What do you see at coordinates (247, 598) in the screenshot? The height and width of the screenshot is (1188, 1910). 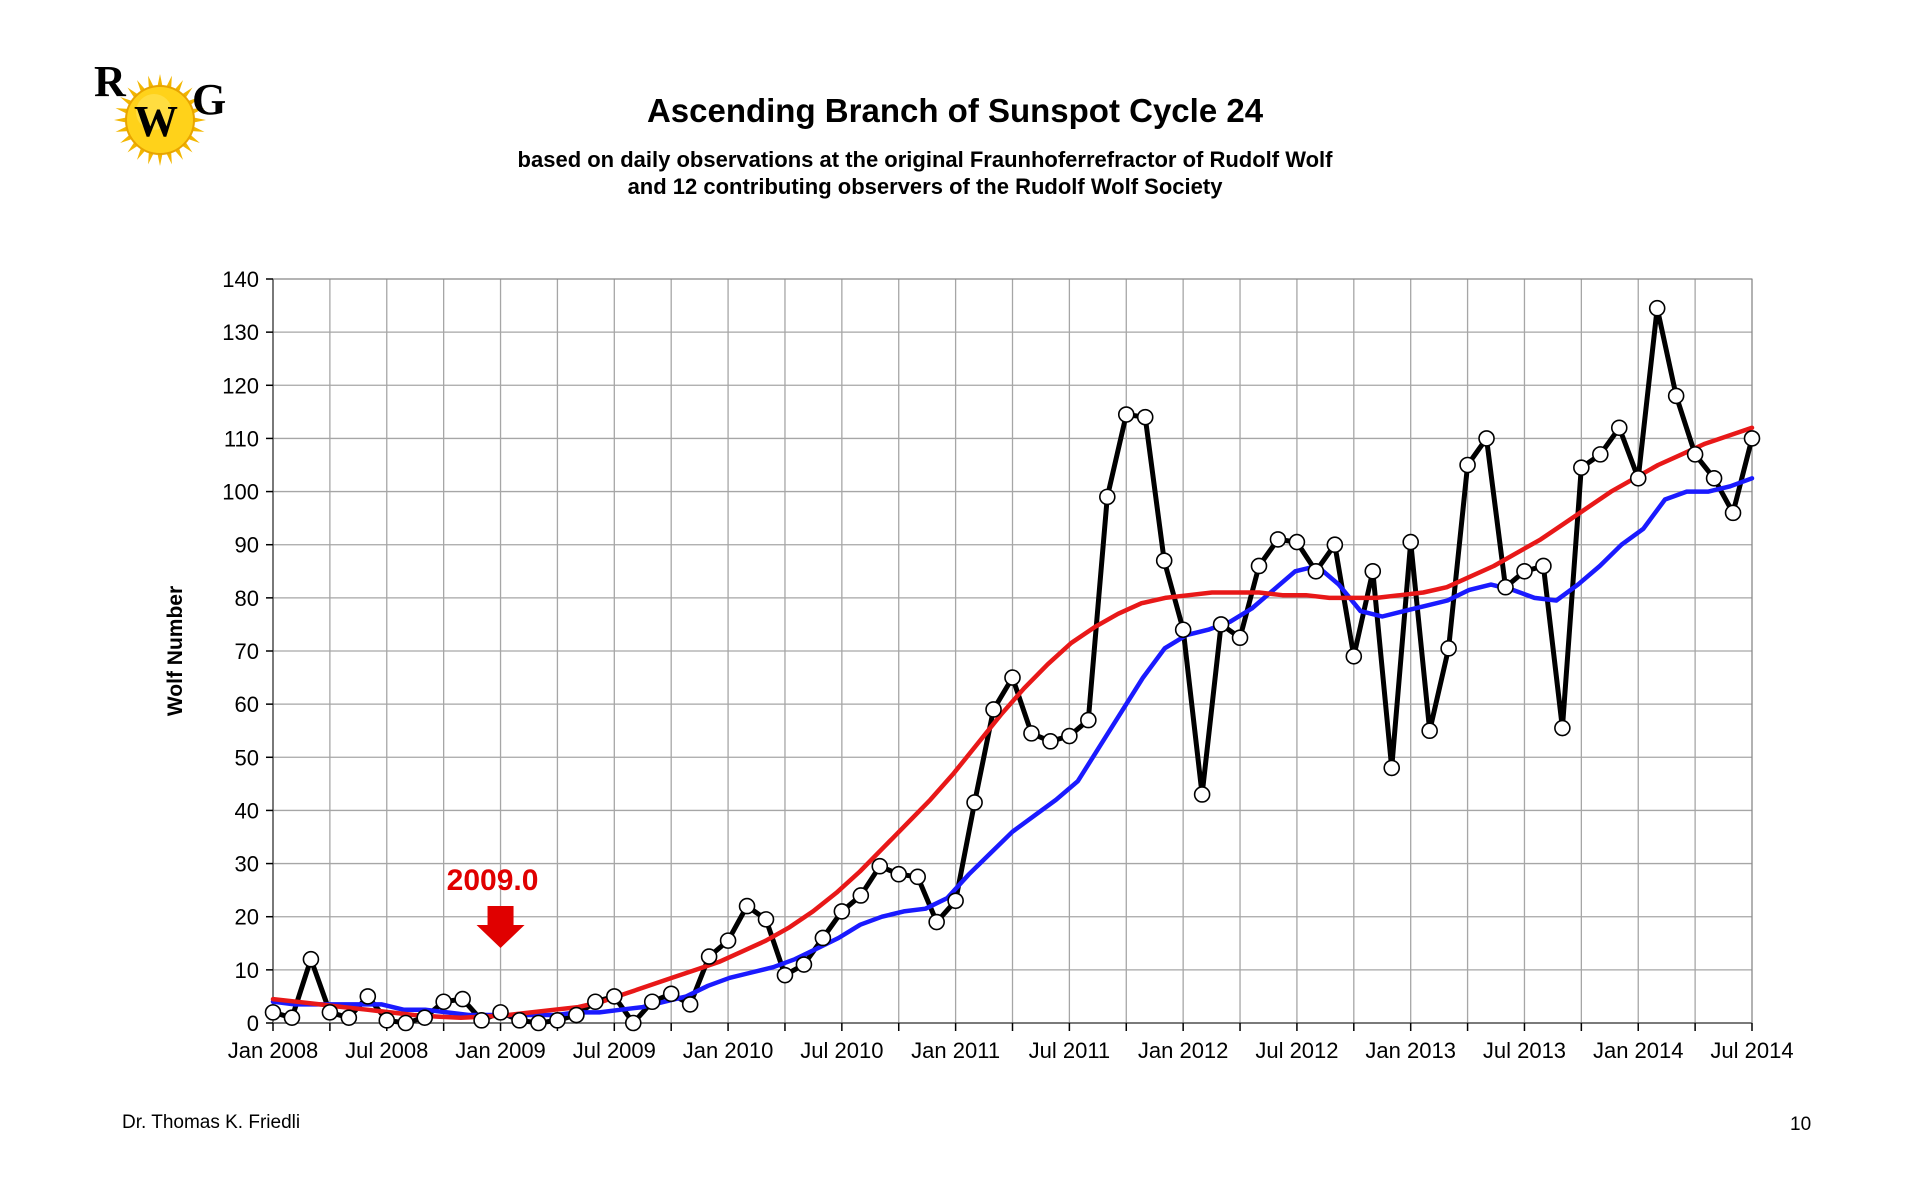 I see `y-tick-label: 80` at bounding box center [247, 598].